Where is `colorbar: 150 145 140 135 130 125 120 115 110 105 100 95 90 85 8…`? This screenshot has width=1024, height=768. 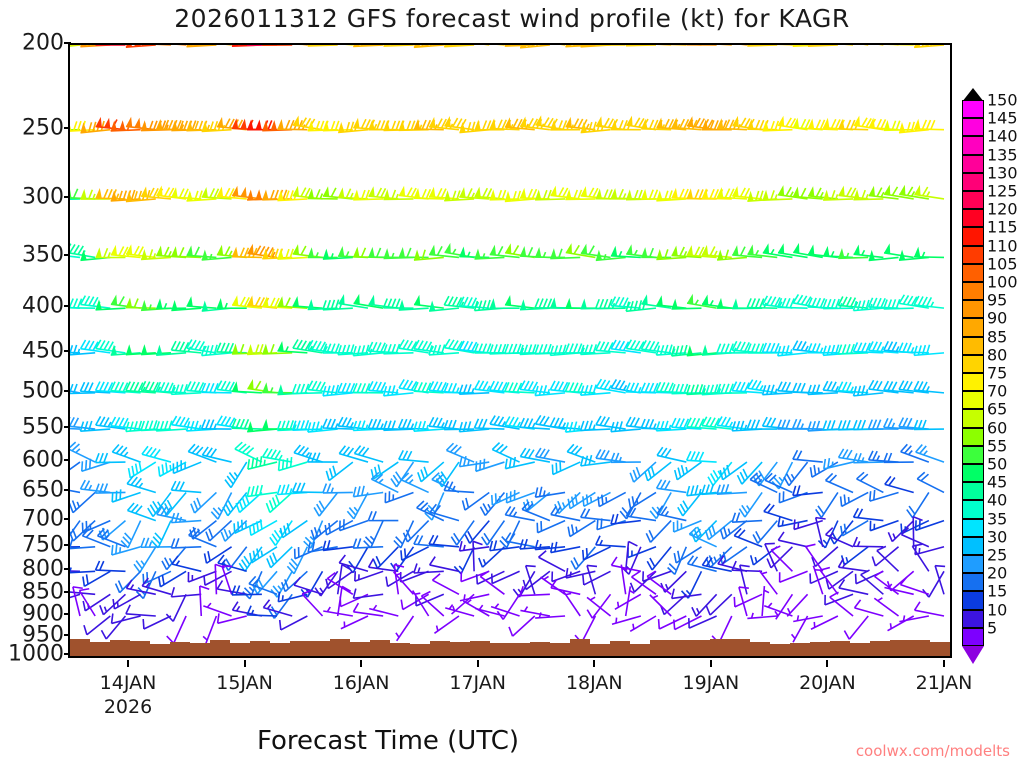
colorbar: 150 145 140 135 130 125 120 115 110 105 100 95 90 85 8… is located at coordinates (993, 376).